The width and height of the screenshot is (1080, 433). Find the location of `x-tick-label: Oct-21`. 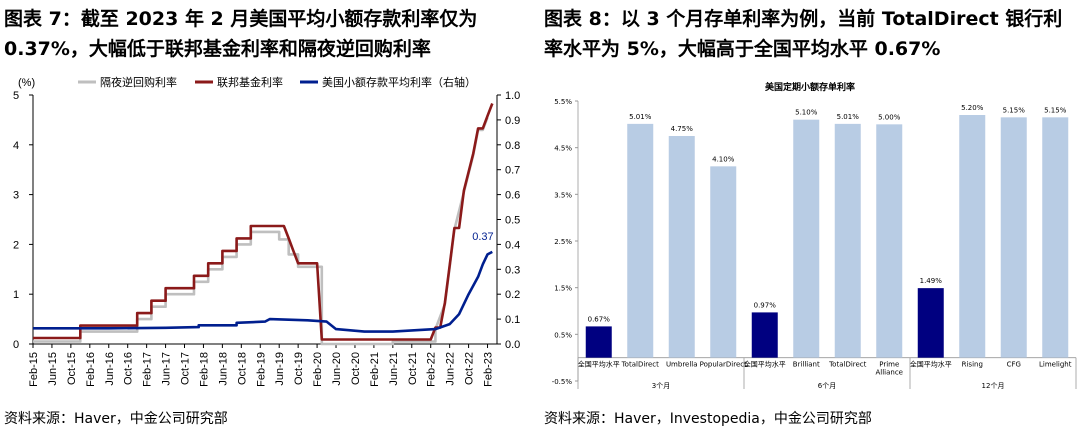

x-tick-label: Oct-21 is located at coordinates (413, 368).